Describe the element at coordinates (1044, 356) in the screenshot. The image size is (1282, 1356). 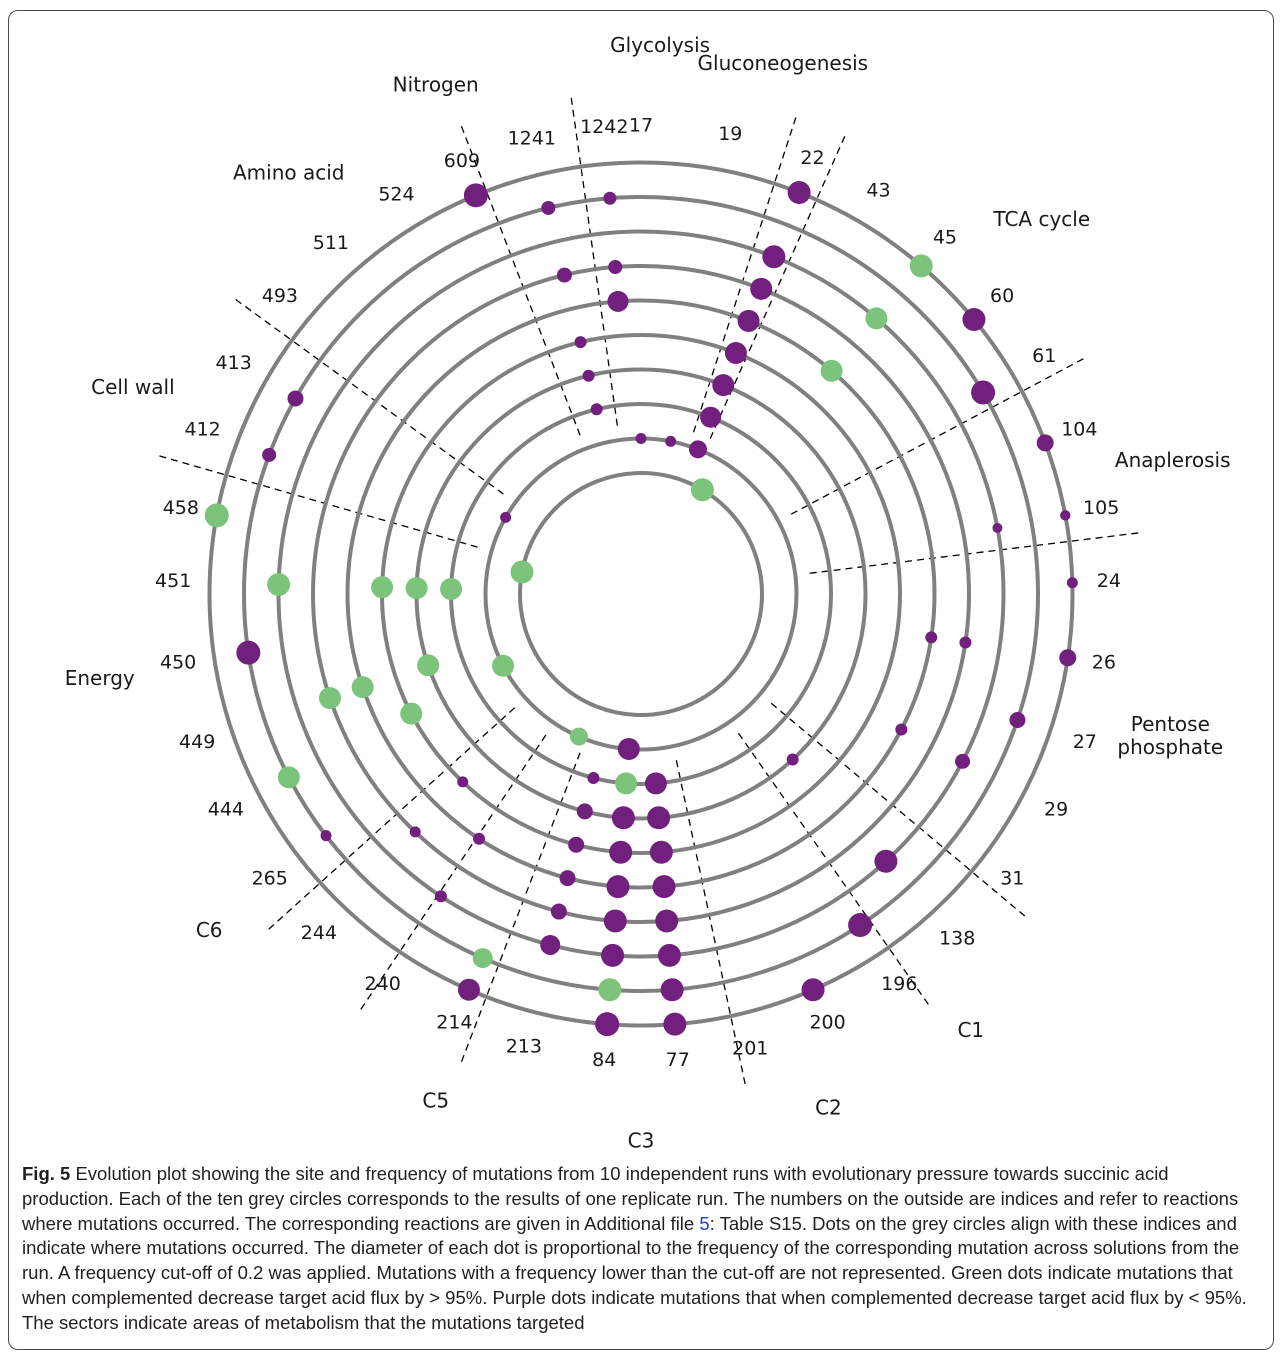
I see `index-label-61: 61` at that location.